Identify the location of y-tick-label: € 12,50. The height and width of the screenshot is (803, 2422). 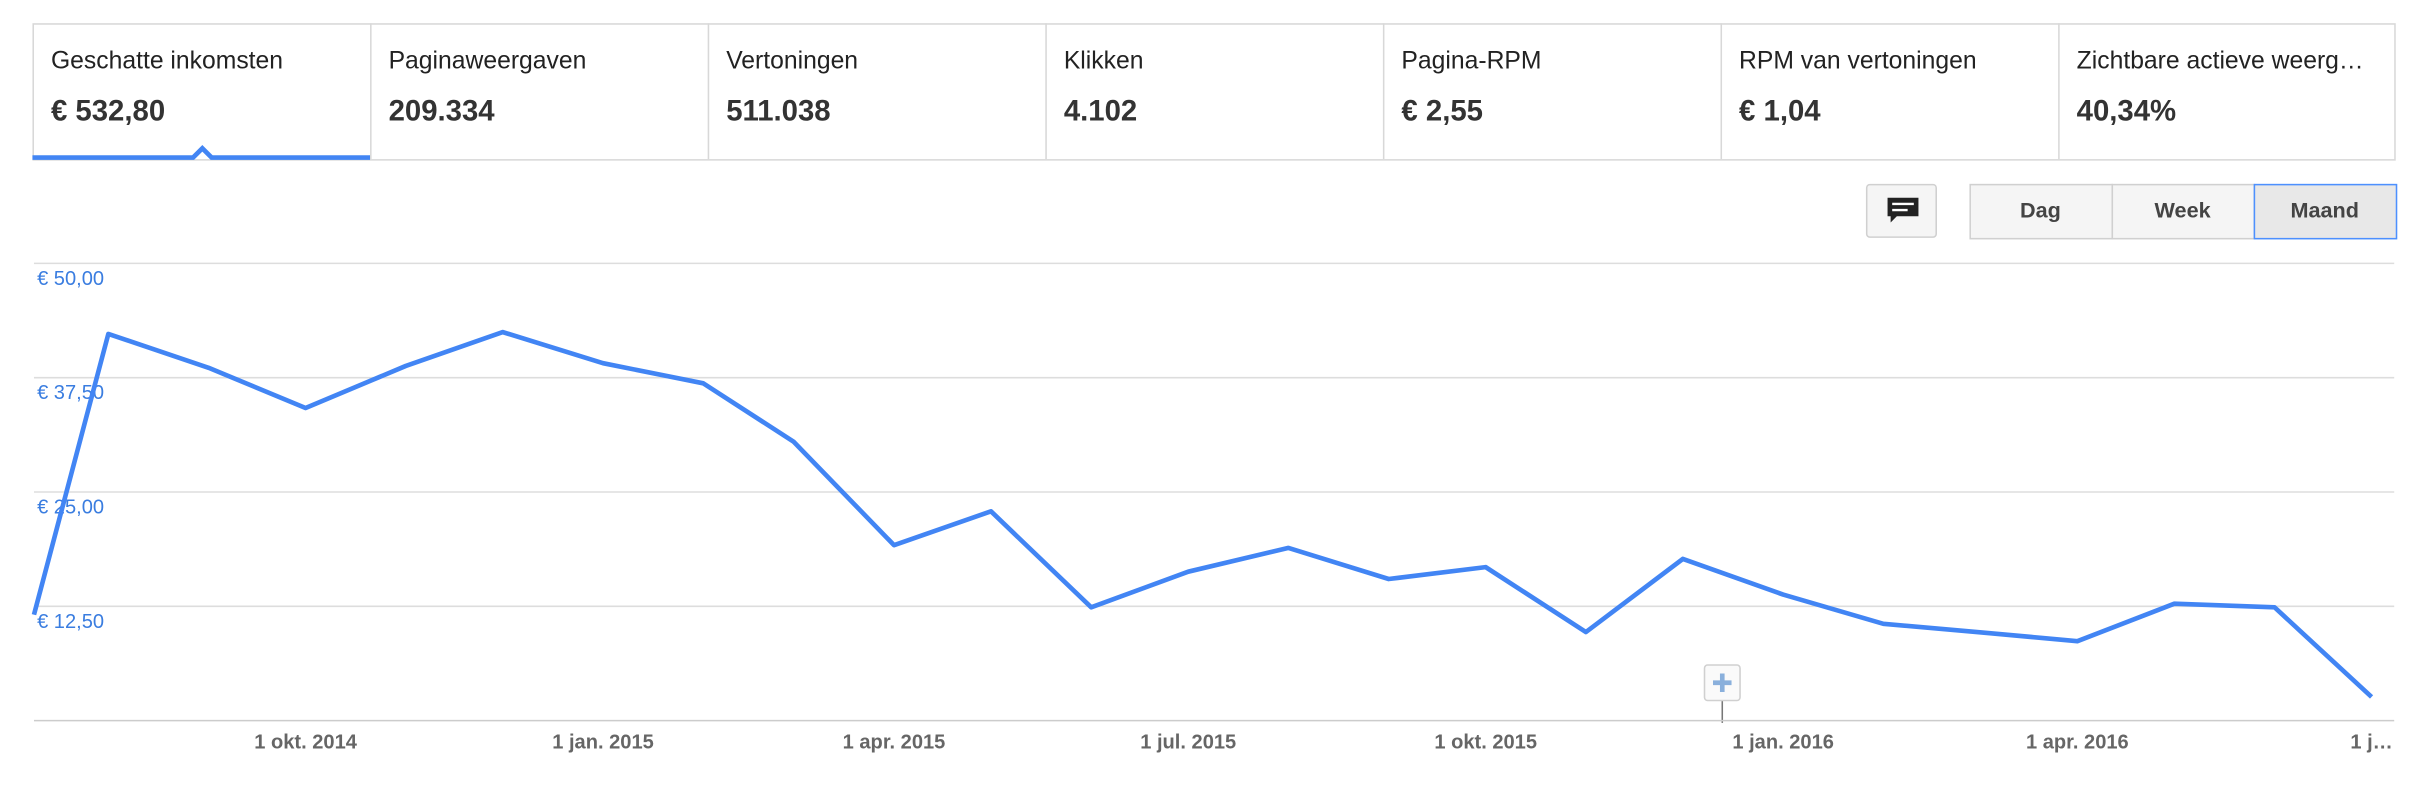
(70, 622).